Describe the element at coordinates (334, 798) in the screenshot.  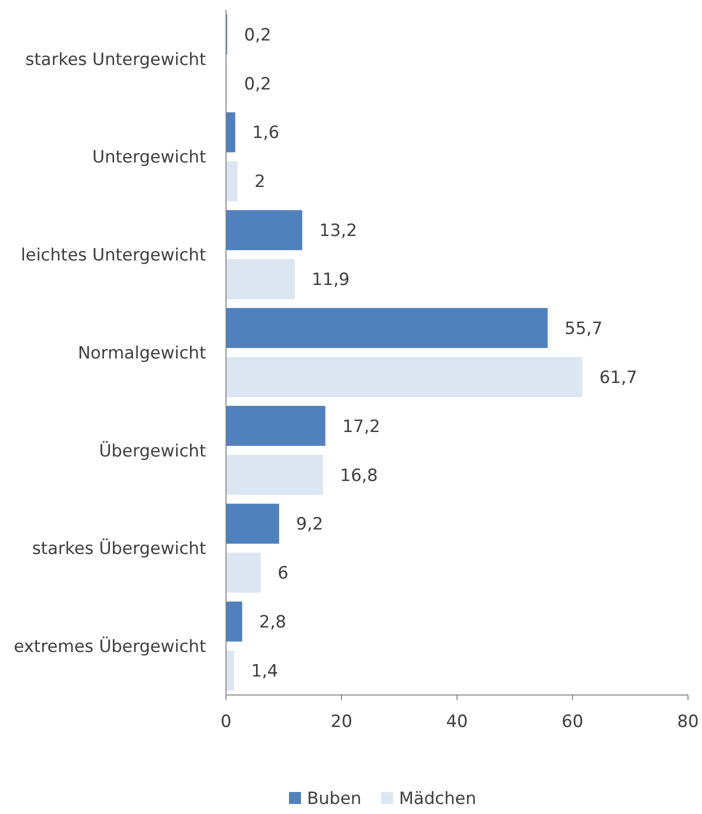
I see `legend-label: Buben` at that location.